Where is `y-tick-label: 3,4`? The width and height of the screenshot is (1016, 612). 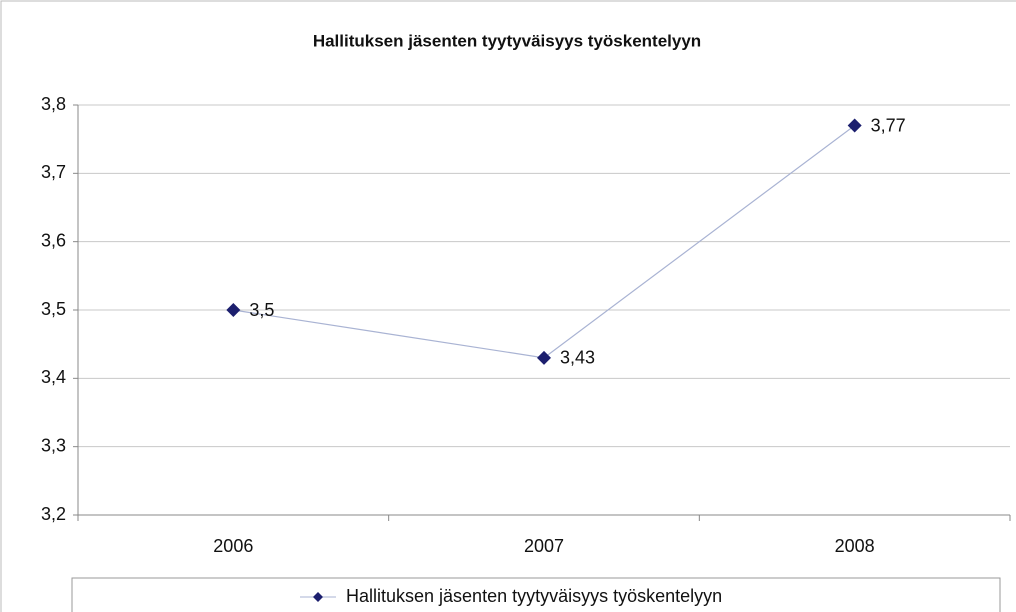
y-tick-label: 3,4 is located at coordinates (53, 377).